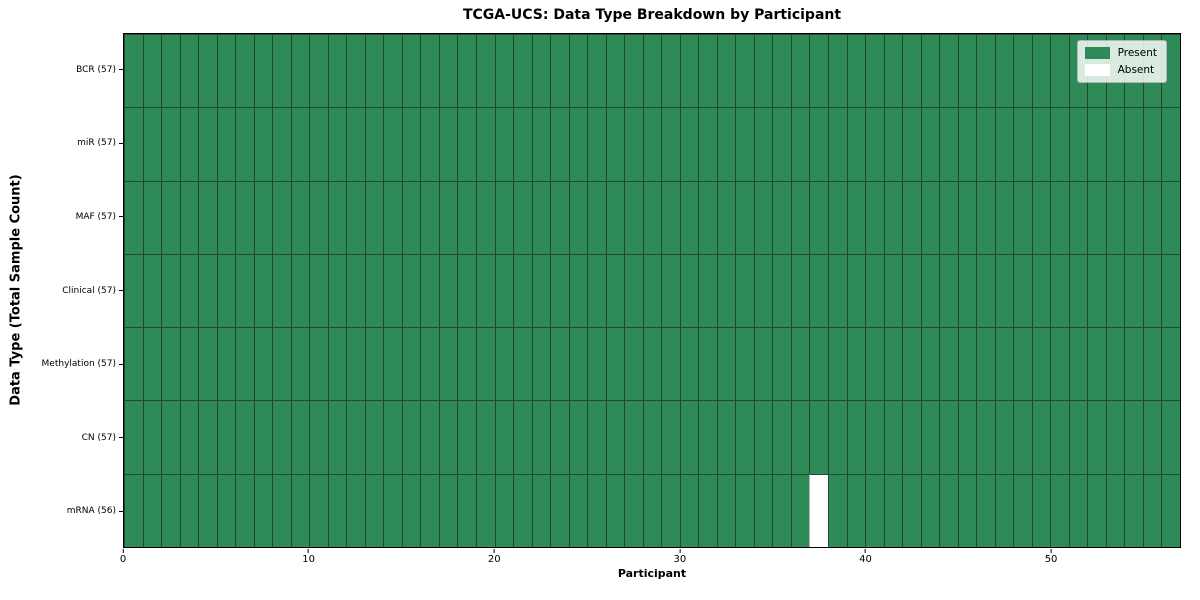 This screenshot has height=600, width=1200. I want to click on y-tick-label: miR (57), so click(100, 143).